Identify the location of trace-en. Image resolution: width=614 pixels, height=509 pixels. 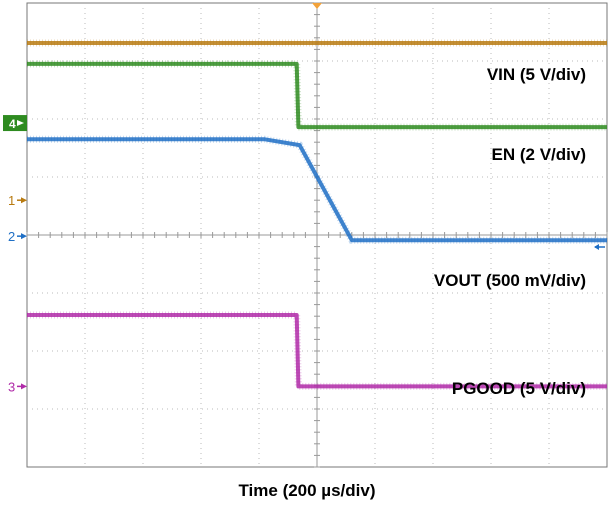
(317, 95).